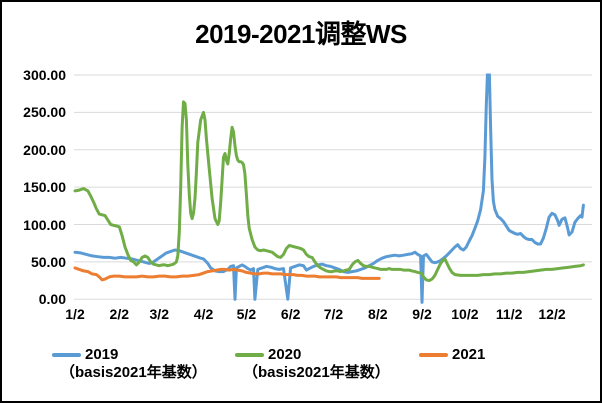 The image size is (602, 403). What do you see at coordinates (159, 314) in the screenshot?
I see `x-axis-label: 3/2` at bounding box center [159, 314].